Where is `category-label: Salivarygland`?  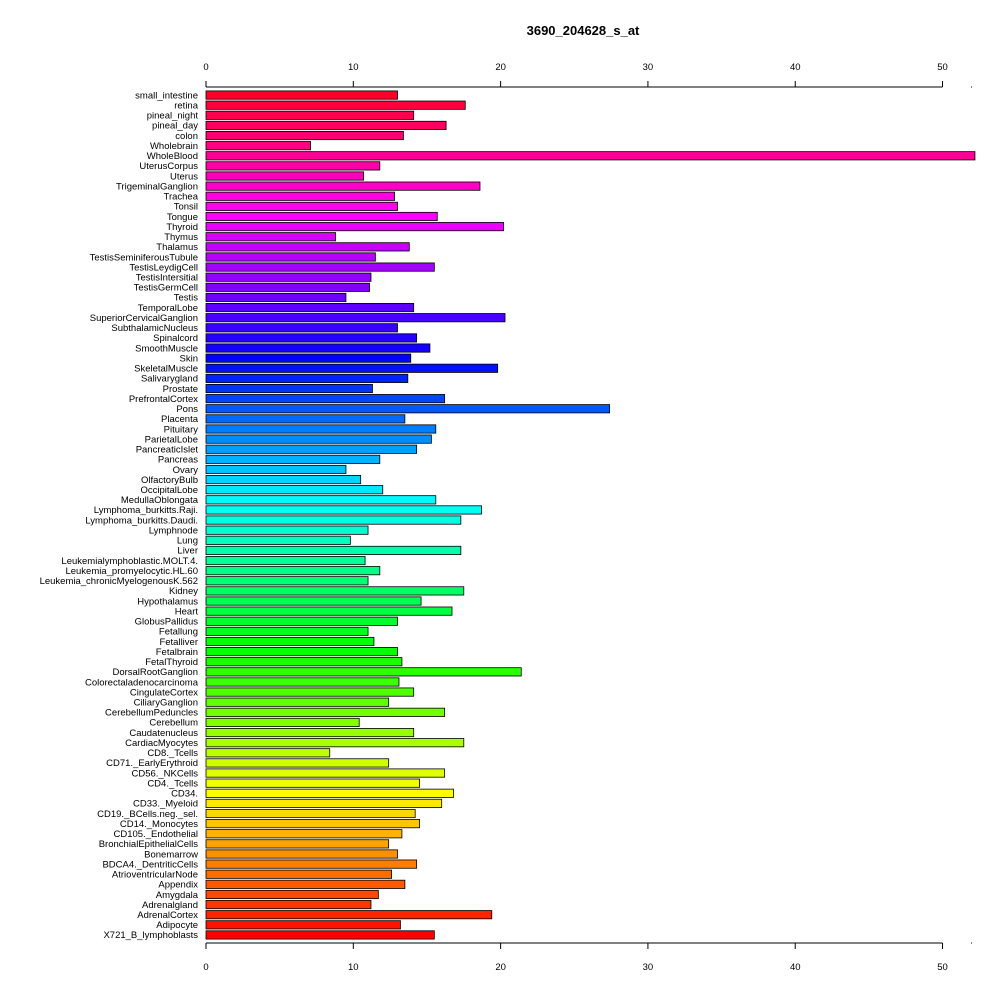 category-label: Salivarygland is located at coordinates (169, 379).